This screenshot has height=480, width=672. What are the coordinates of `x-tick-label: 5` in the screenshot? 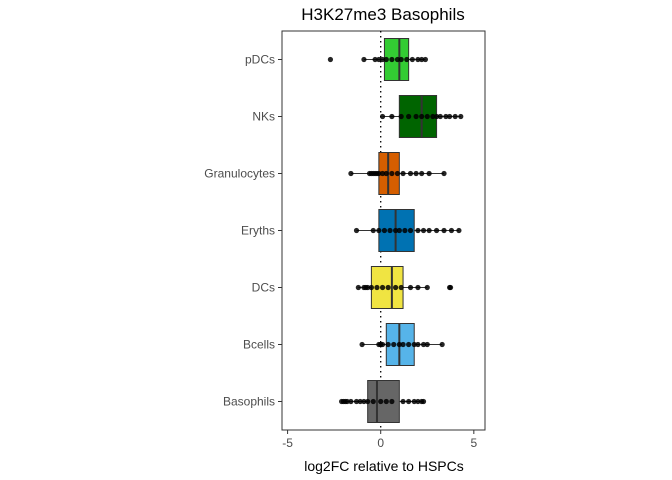 It's located at (473, 443).